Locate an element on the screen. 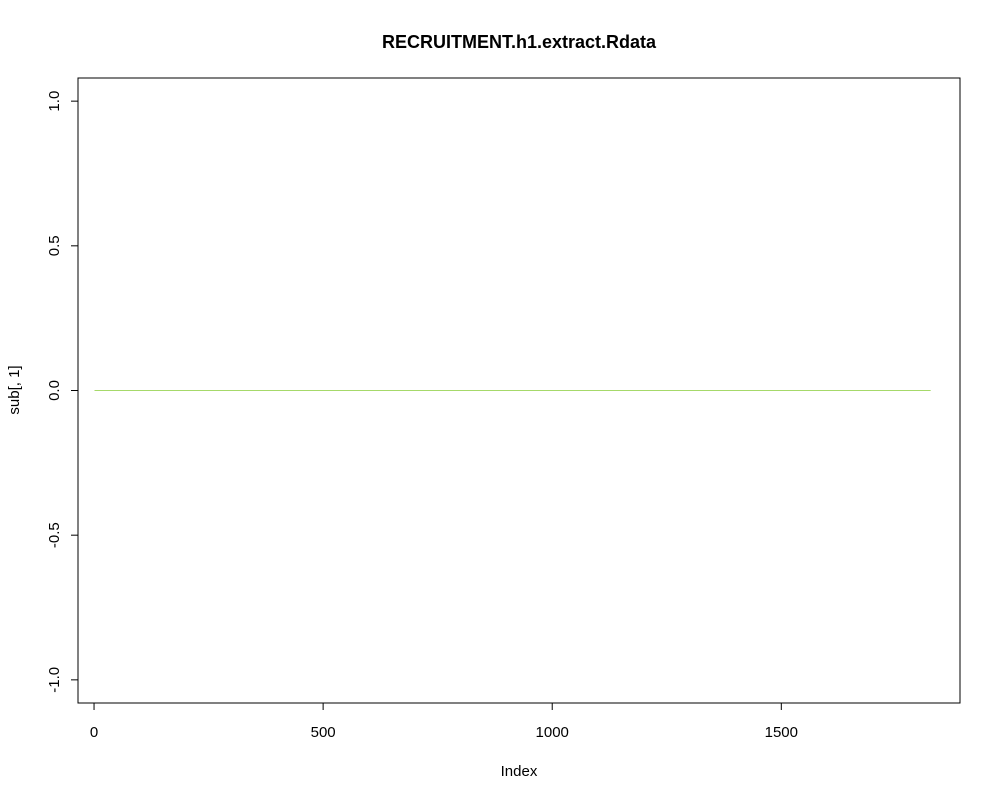  x-tick-label: 500 is located at coordinates (323, 732).